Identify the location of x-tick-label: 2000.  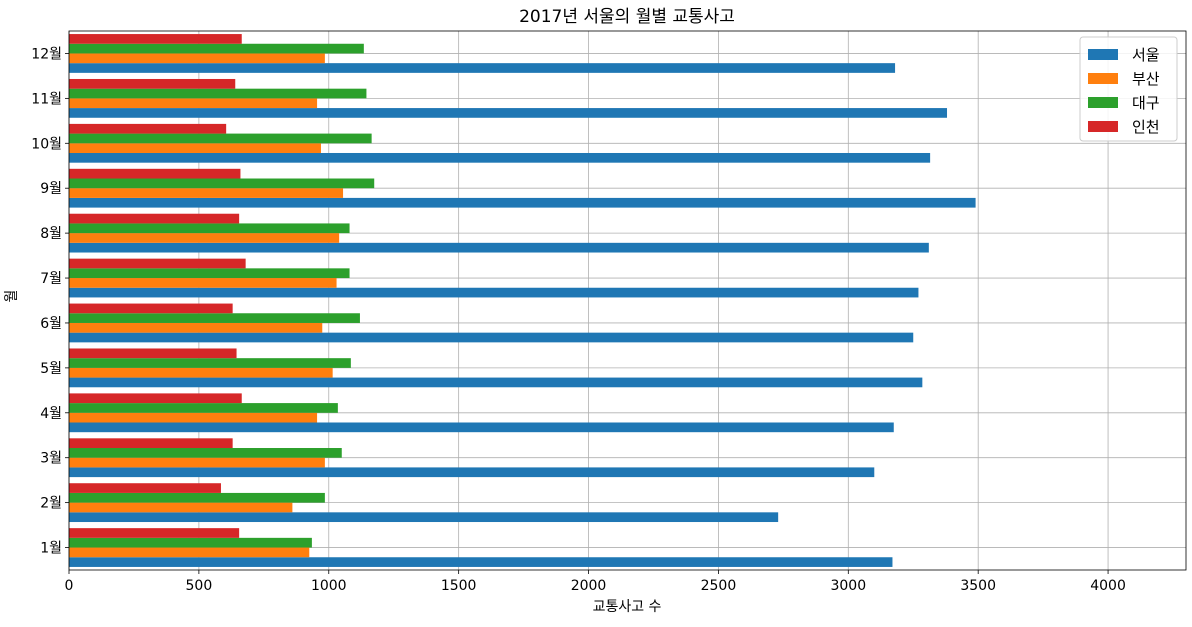
(589, 586).